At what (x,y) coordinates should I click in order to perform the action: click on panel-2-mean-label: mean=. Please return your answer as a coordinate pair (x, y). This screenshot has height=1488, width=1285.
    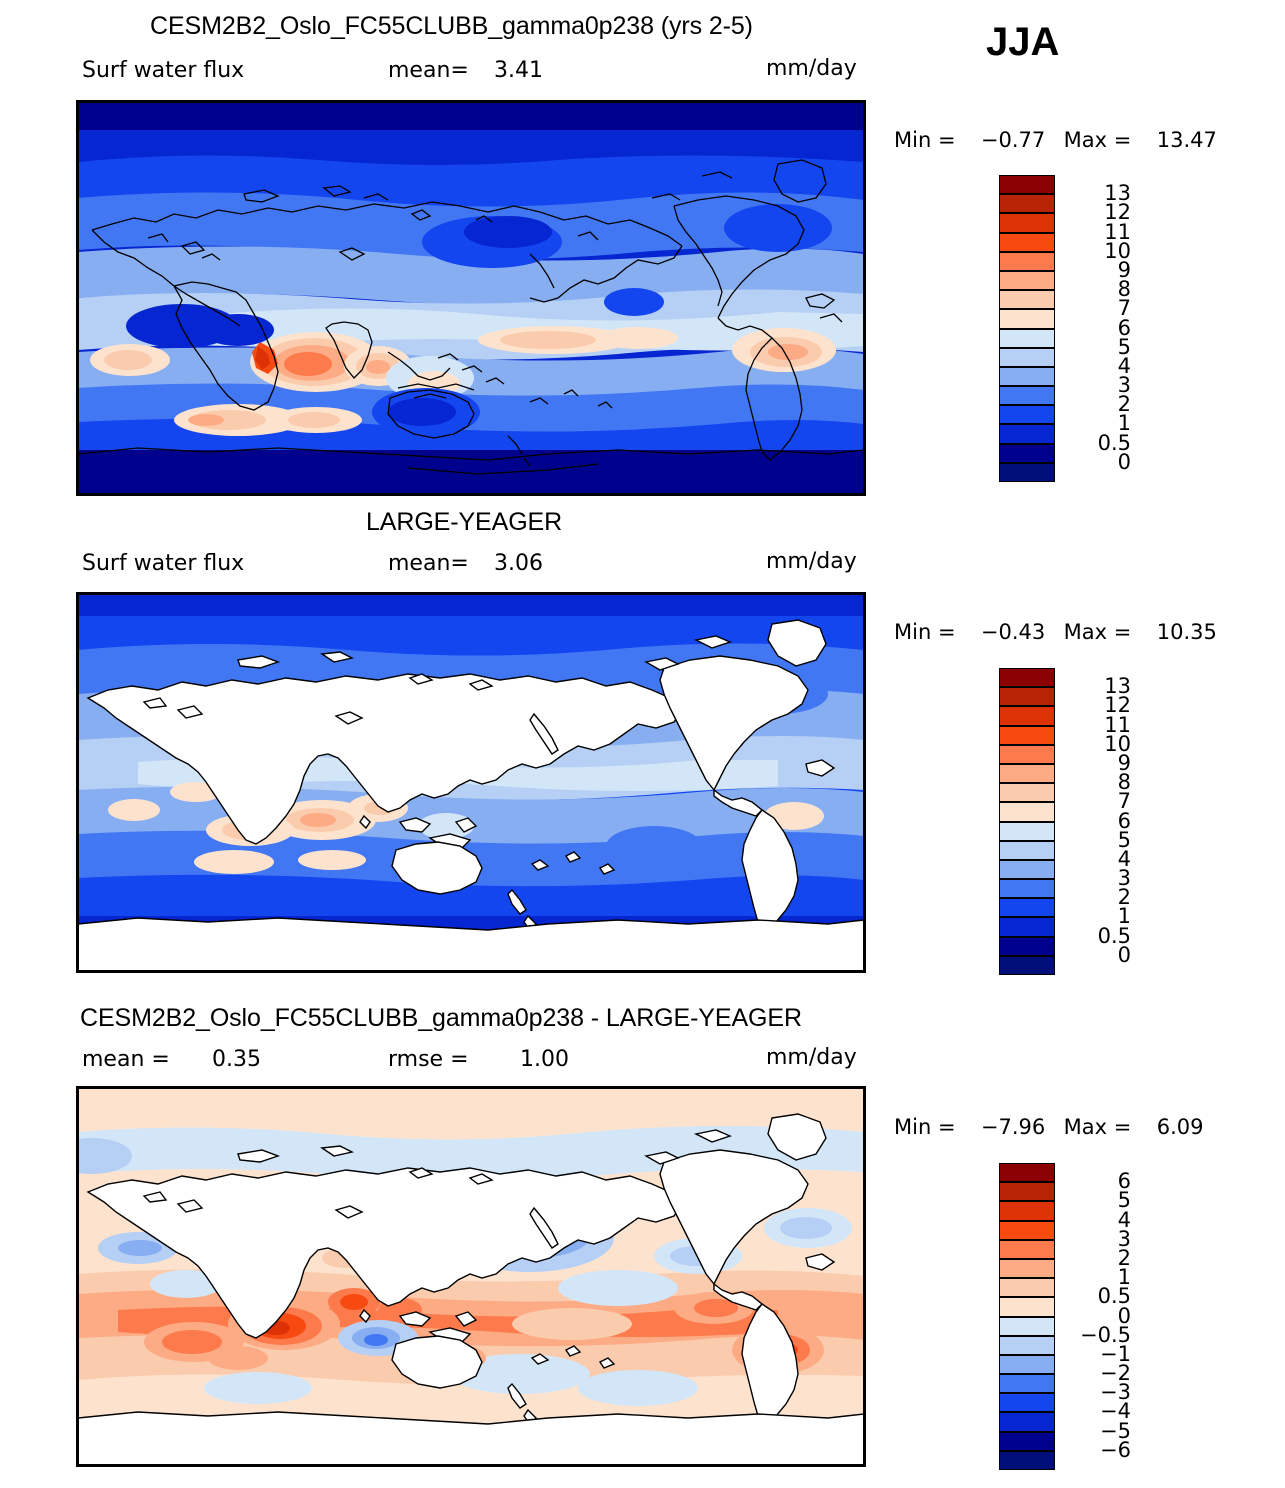
    Looking at the image, I should click on (428, 563).